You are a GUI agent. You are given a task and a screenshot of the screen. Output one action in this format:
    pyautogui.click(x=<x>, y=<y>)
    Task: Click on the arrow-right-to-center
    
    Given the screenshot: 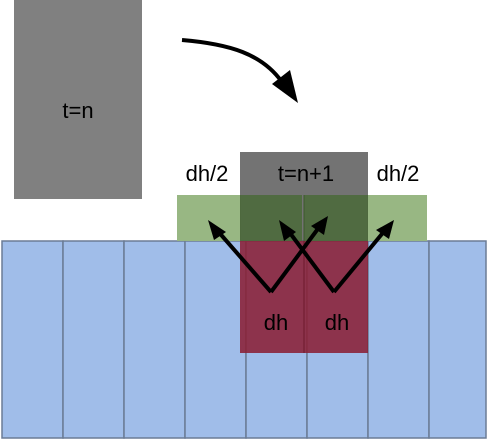 What is the action you would take?
    pyautogui.click(x=310, y=260)
    